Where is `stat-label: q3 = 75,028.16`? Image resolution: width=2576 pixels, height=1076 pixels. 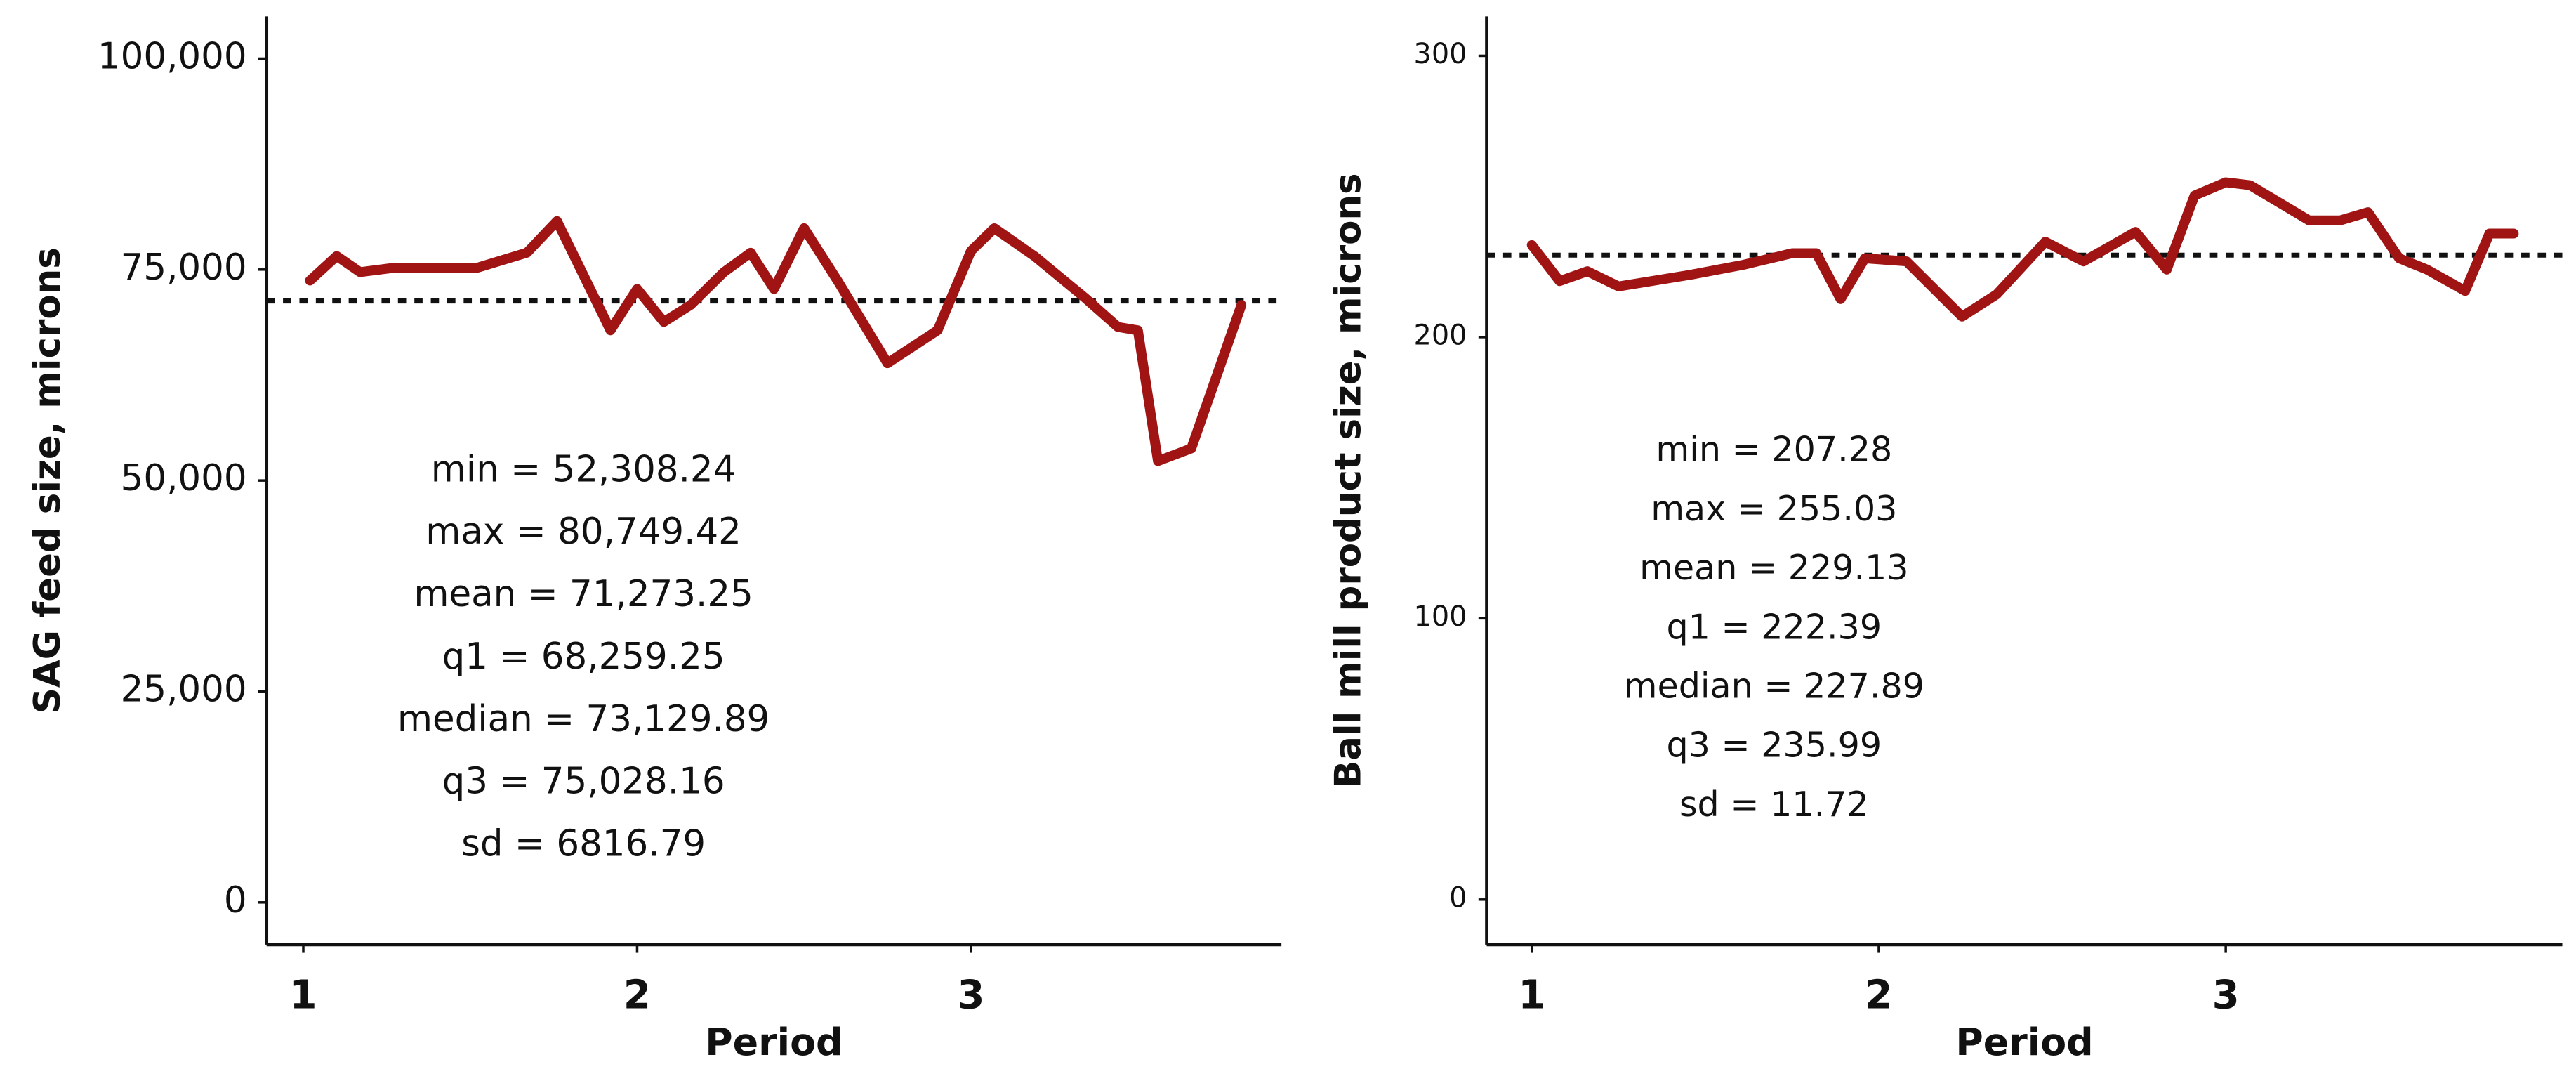 stat-label: q3 = 75,028.16 is located at coordinates (583, 782).